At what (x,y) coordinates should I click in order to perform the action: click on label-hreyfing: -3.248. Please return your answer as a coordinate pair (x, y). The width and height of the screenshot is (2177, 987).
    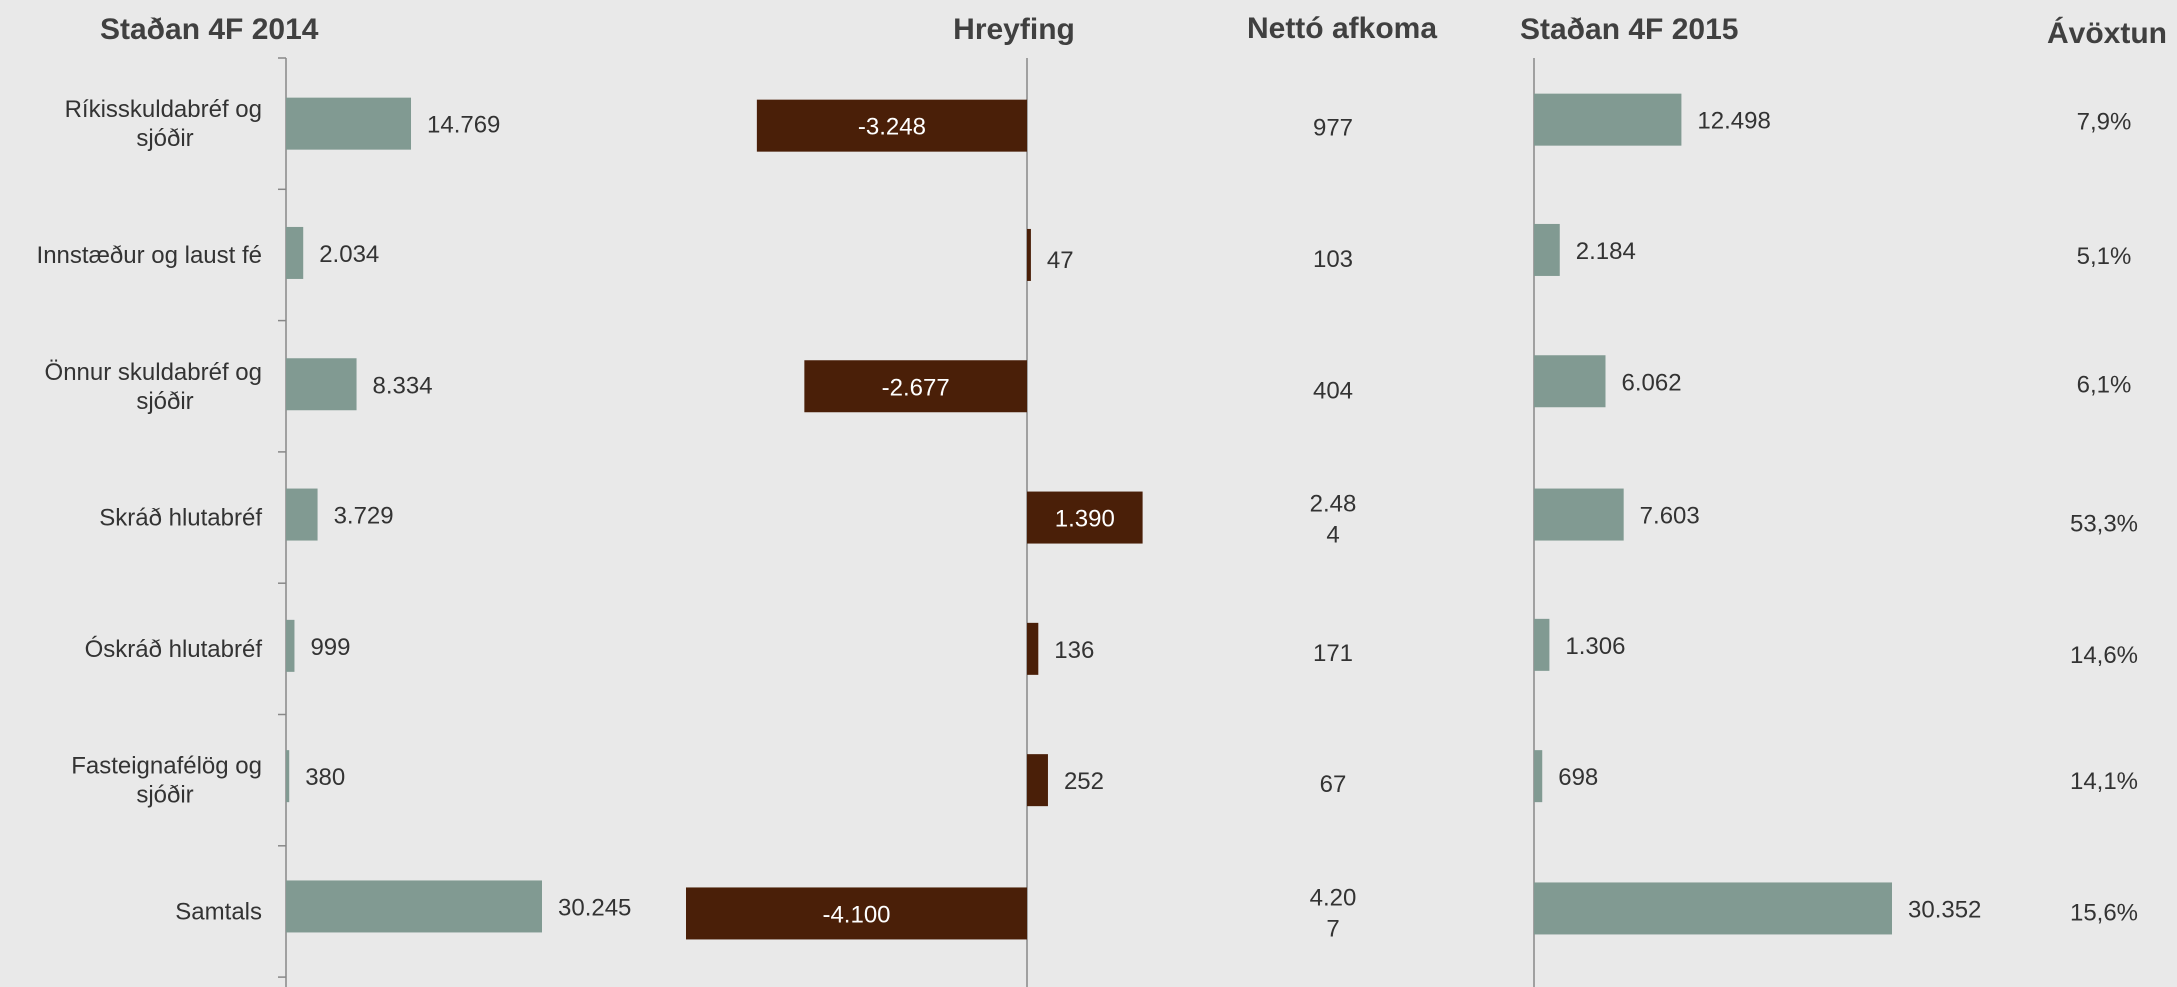
    Looking at the image, I should click on (892, 127).